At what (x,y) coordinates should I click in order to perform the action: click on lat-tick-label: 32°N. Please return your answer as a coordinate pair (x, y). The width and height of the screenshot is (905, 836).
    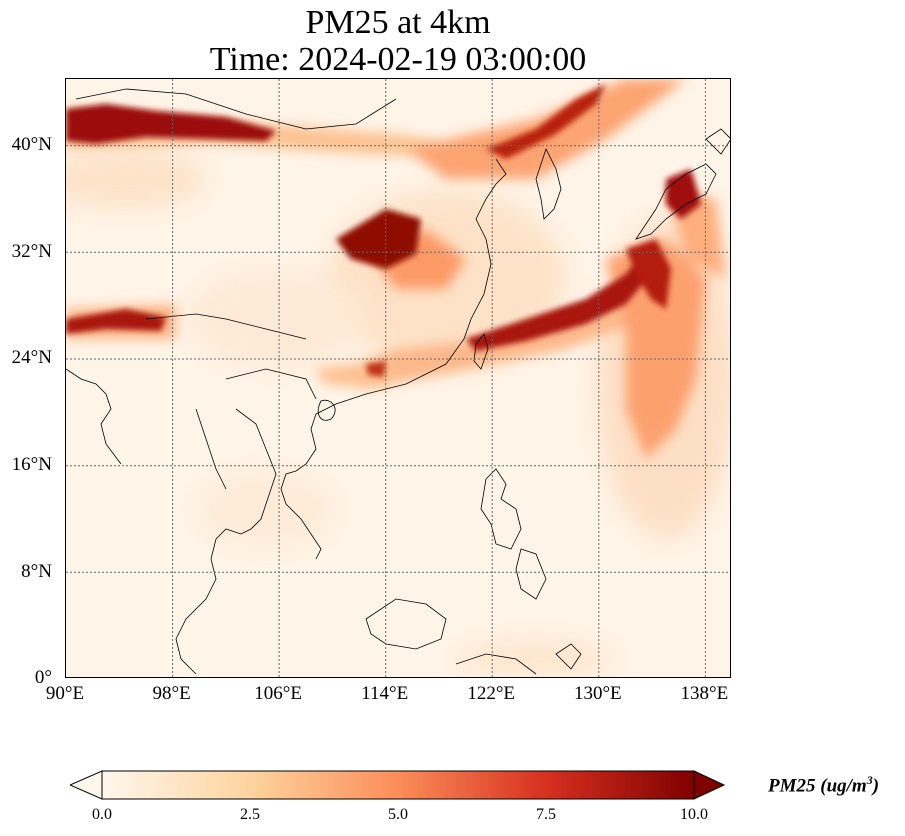
    Looking at the image, I should click on (31, 251).